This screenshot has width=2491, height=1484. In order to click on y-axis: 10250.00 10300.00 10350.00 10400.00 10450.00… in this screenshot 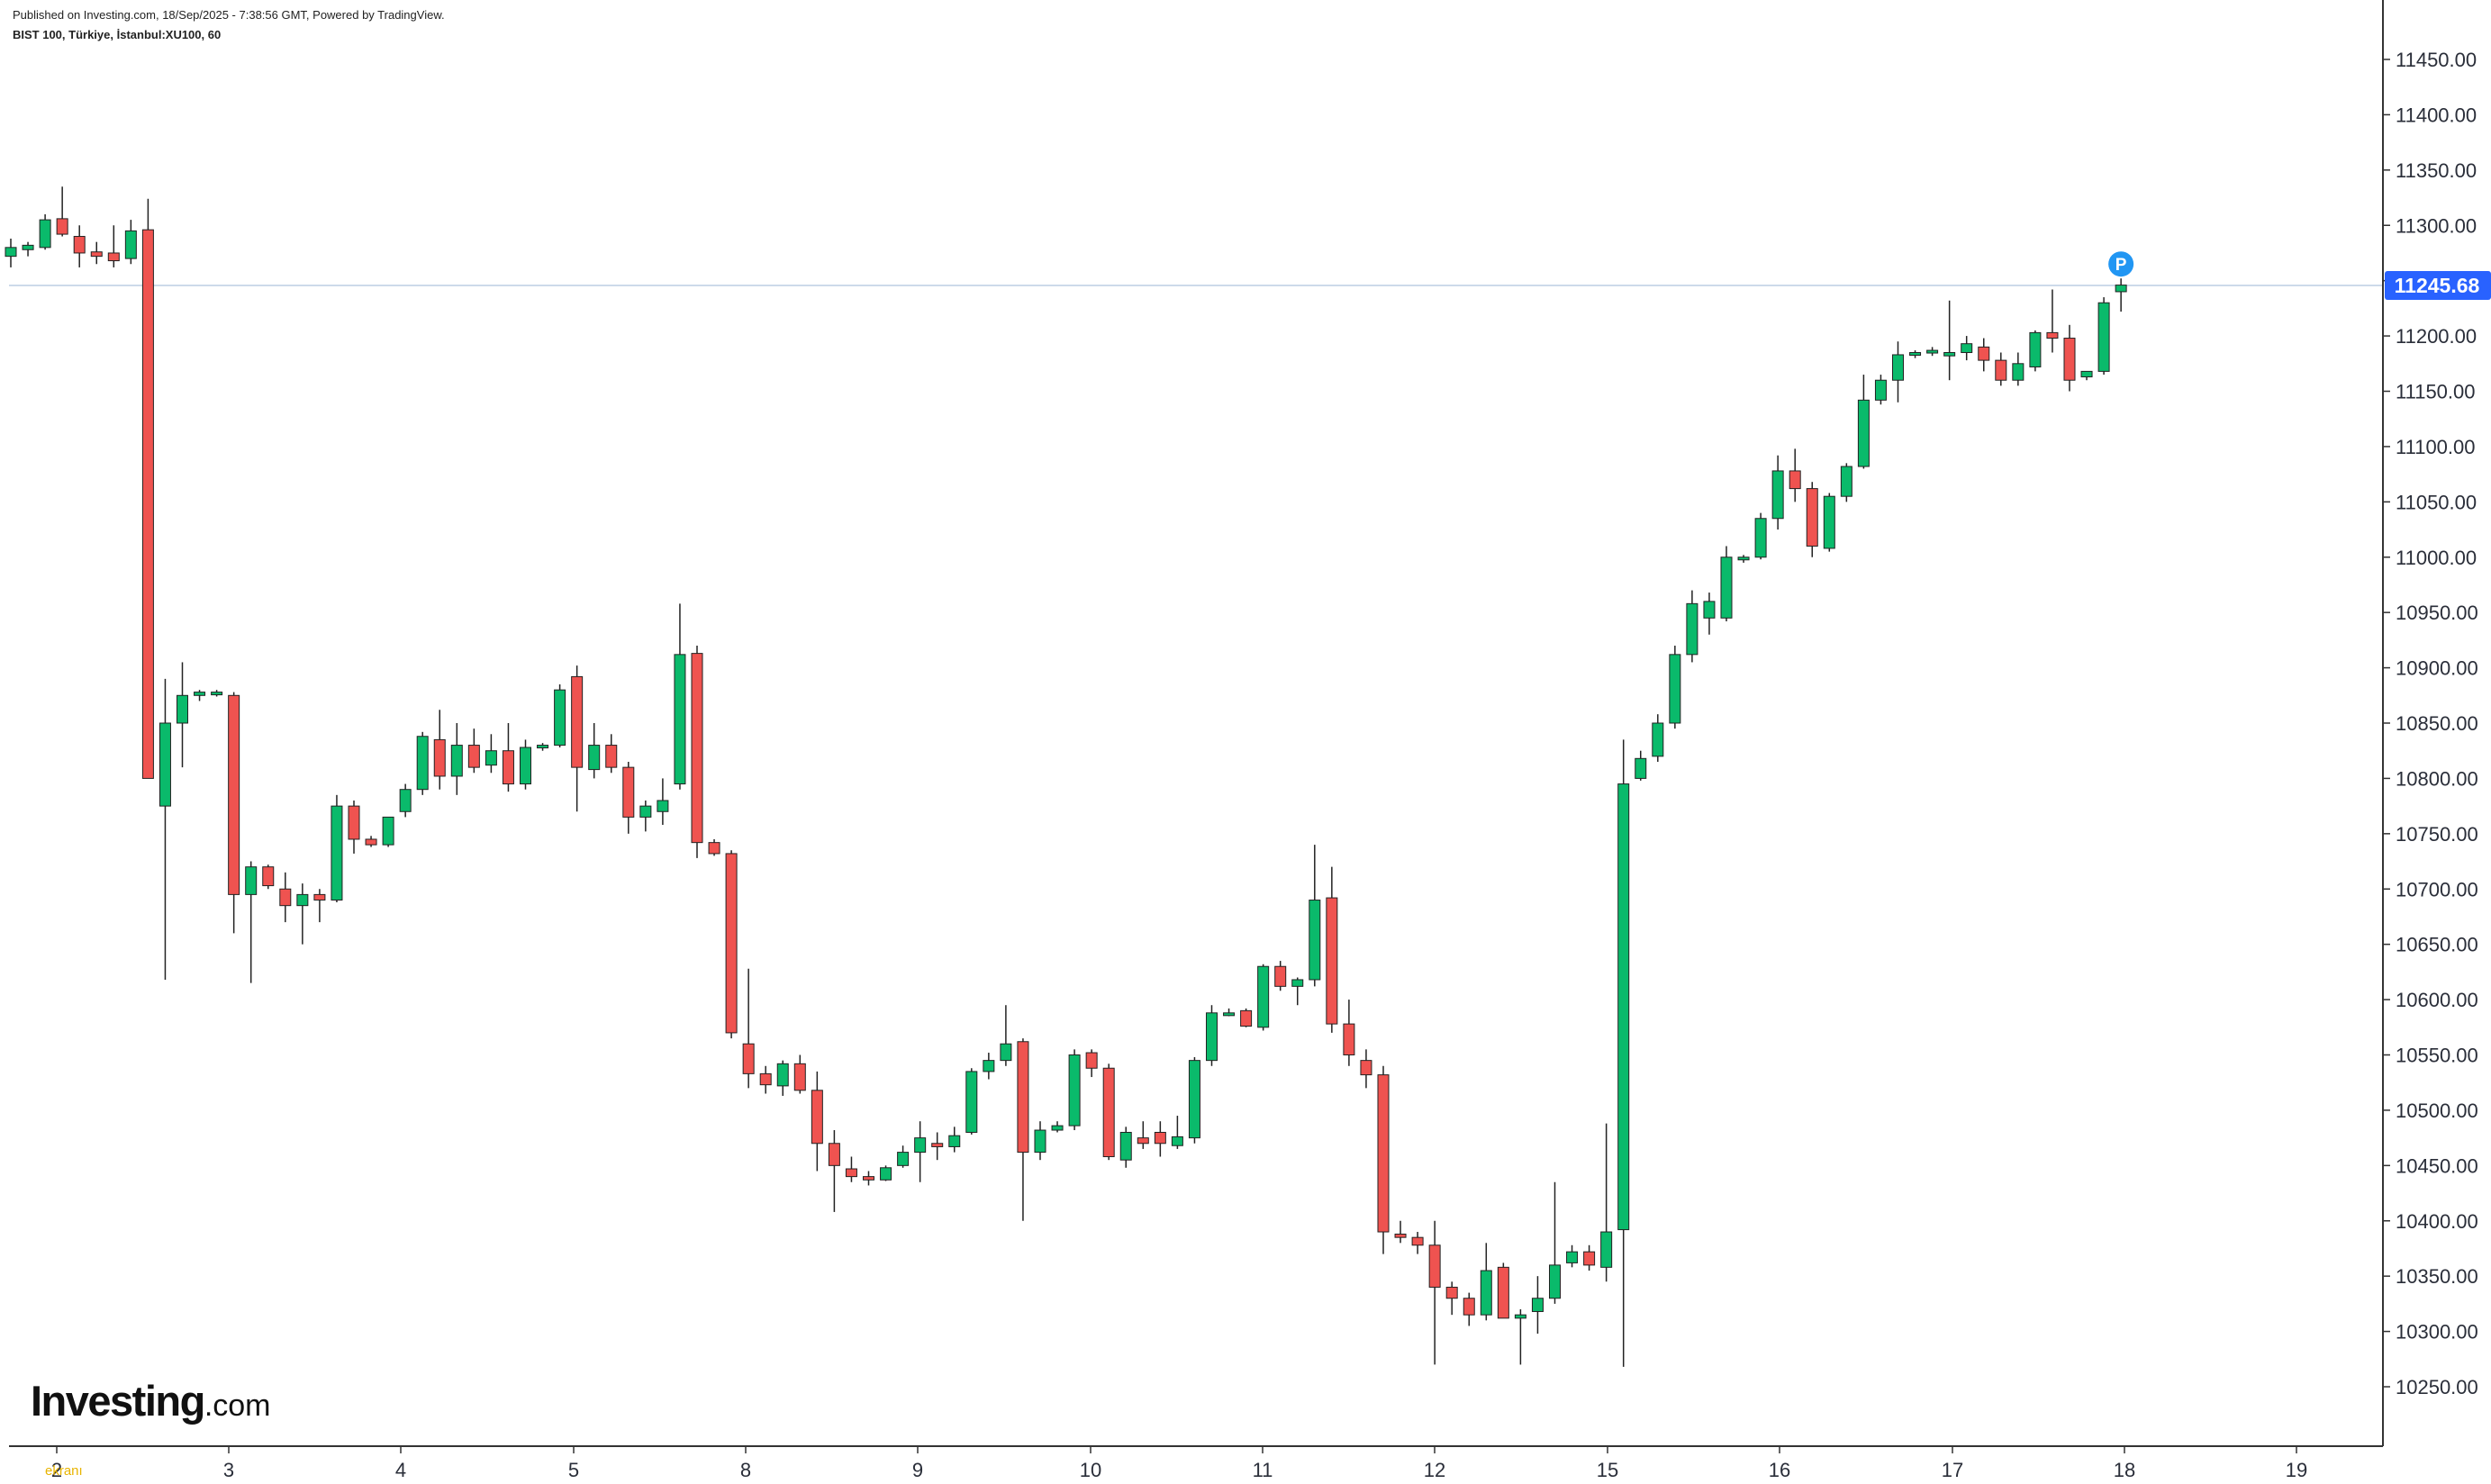, I will do `click(2430, 723)`.